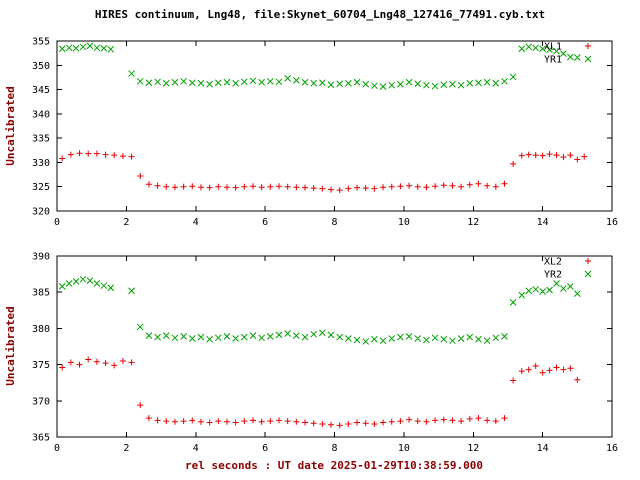  Describe the element at coordinates (319, 66) in the screenshot. I see `series-YR1` at that location.